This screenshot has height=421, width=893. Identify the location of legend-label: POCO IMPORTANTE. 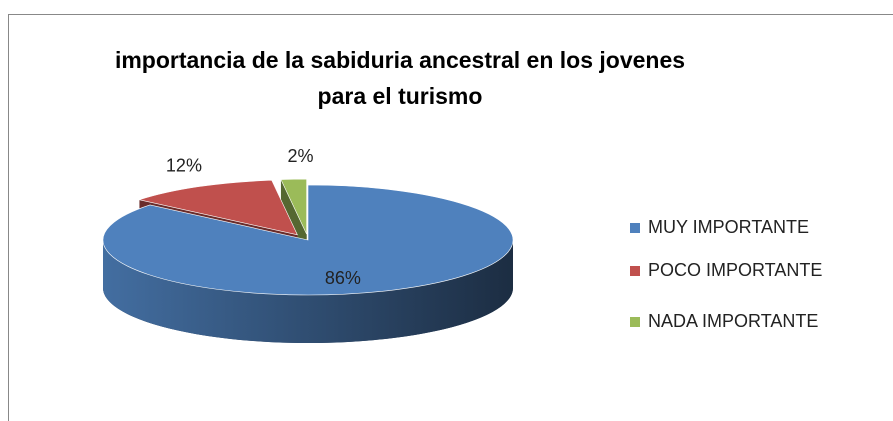
(735, 270).